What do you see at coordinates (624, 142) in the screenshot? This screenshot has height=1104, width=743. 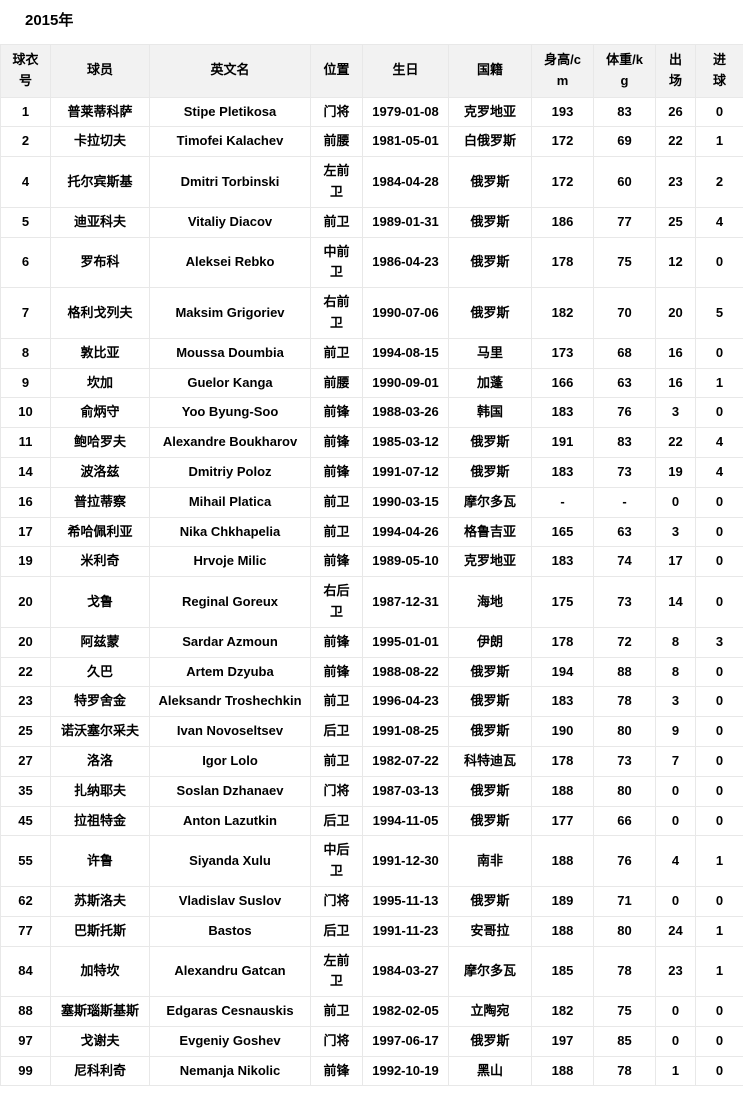 I see `table-cell: 69` at bounding box center [624, 142].